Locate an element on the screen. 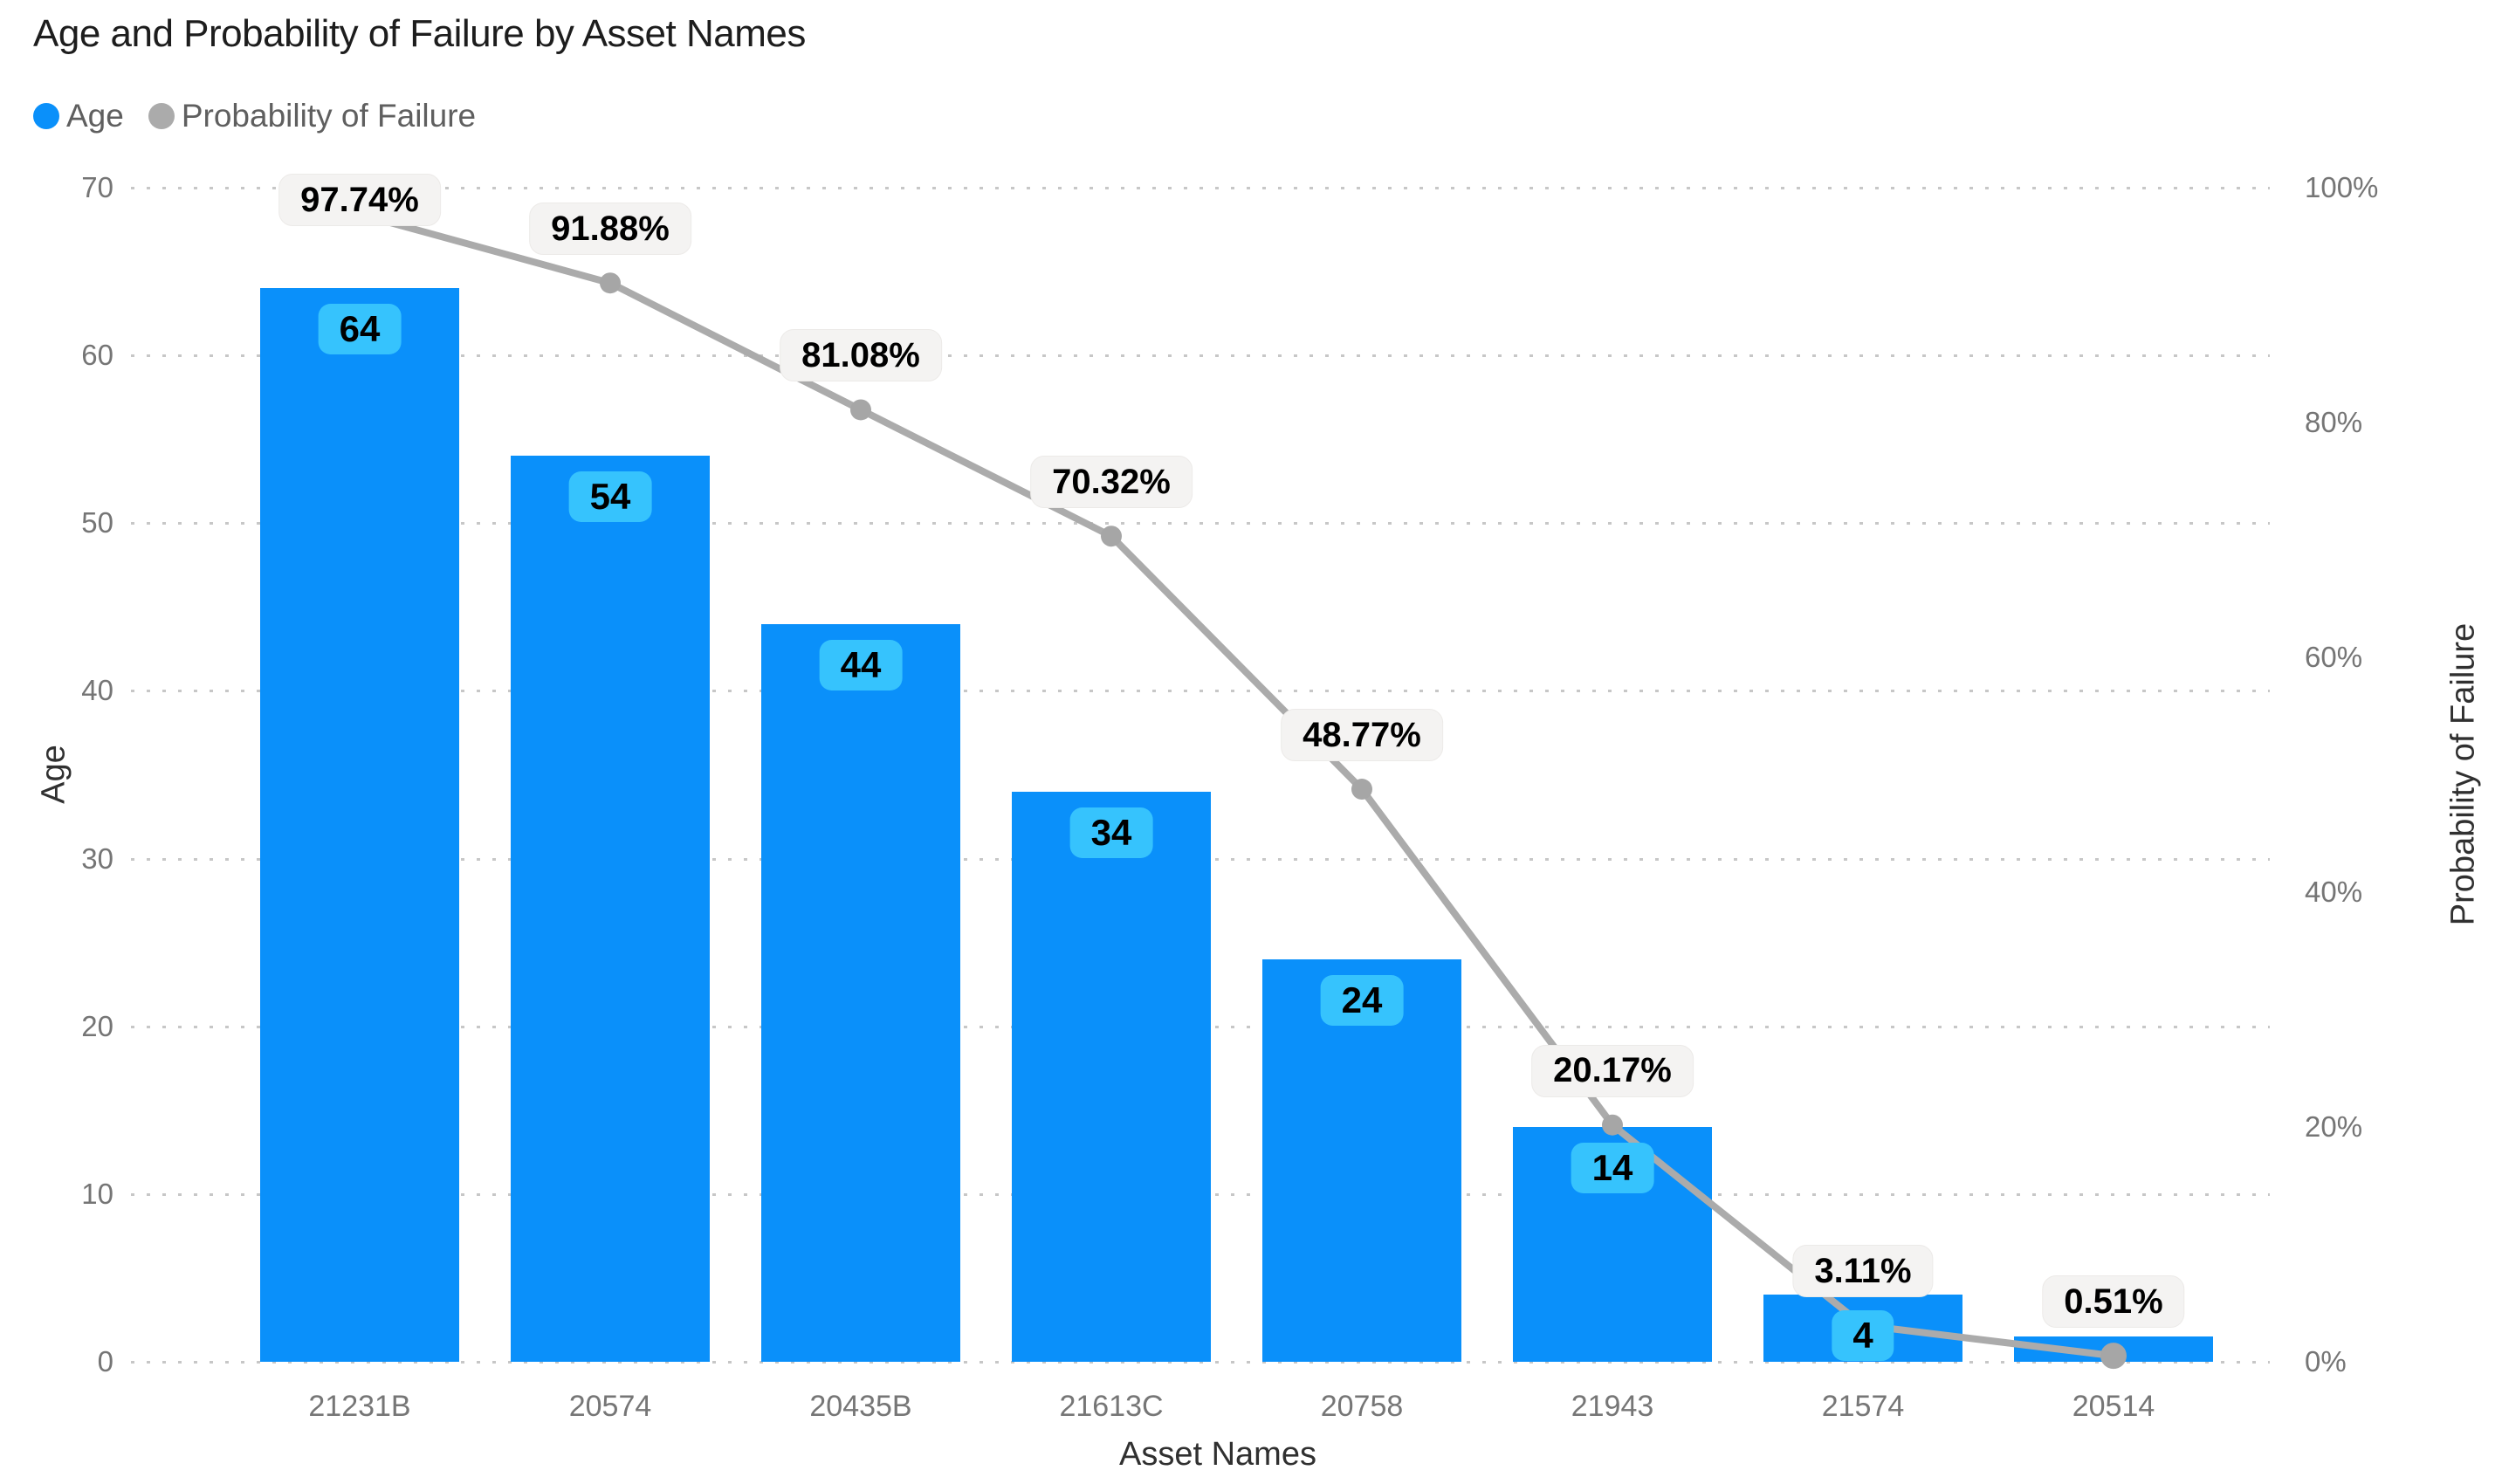 The image size is (2502, 1484). x-axis-category-label: 21231B is located at coordinates (359, 1407).